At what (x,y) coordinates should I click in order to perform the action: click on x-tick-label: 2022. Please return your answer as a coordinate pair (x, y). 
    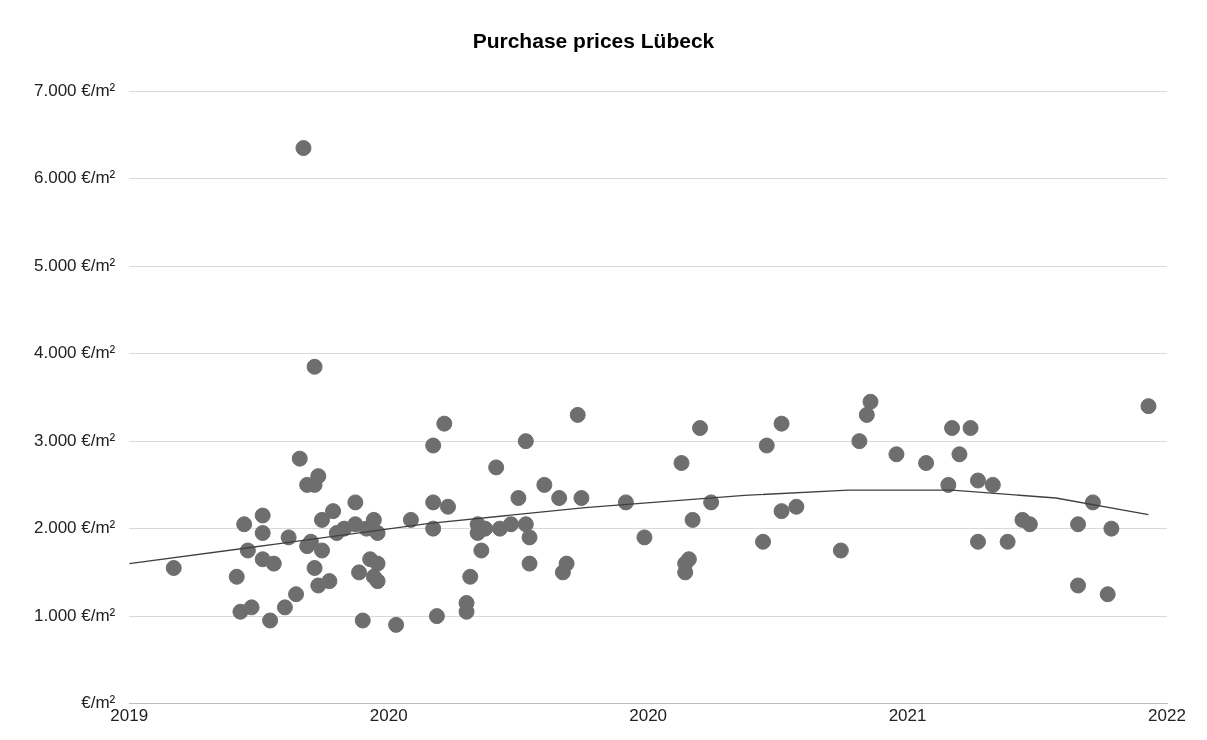
    Looking at the image, I should click on (1167, 716).